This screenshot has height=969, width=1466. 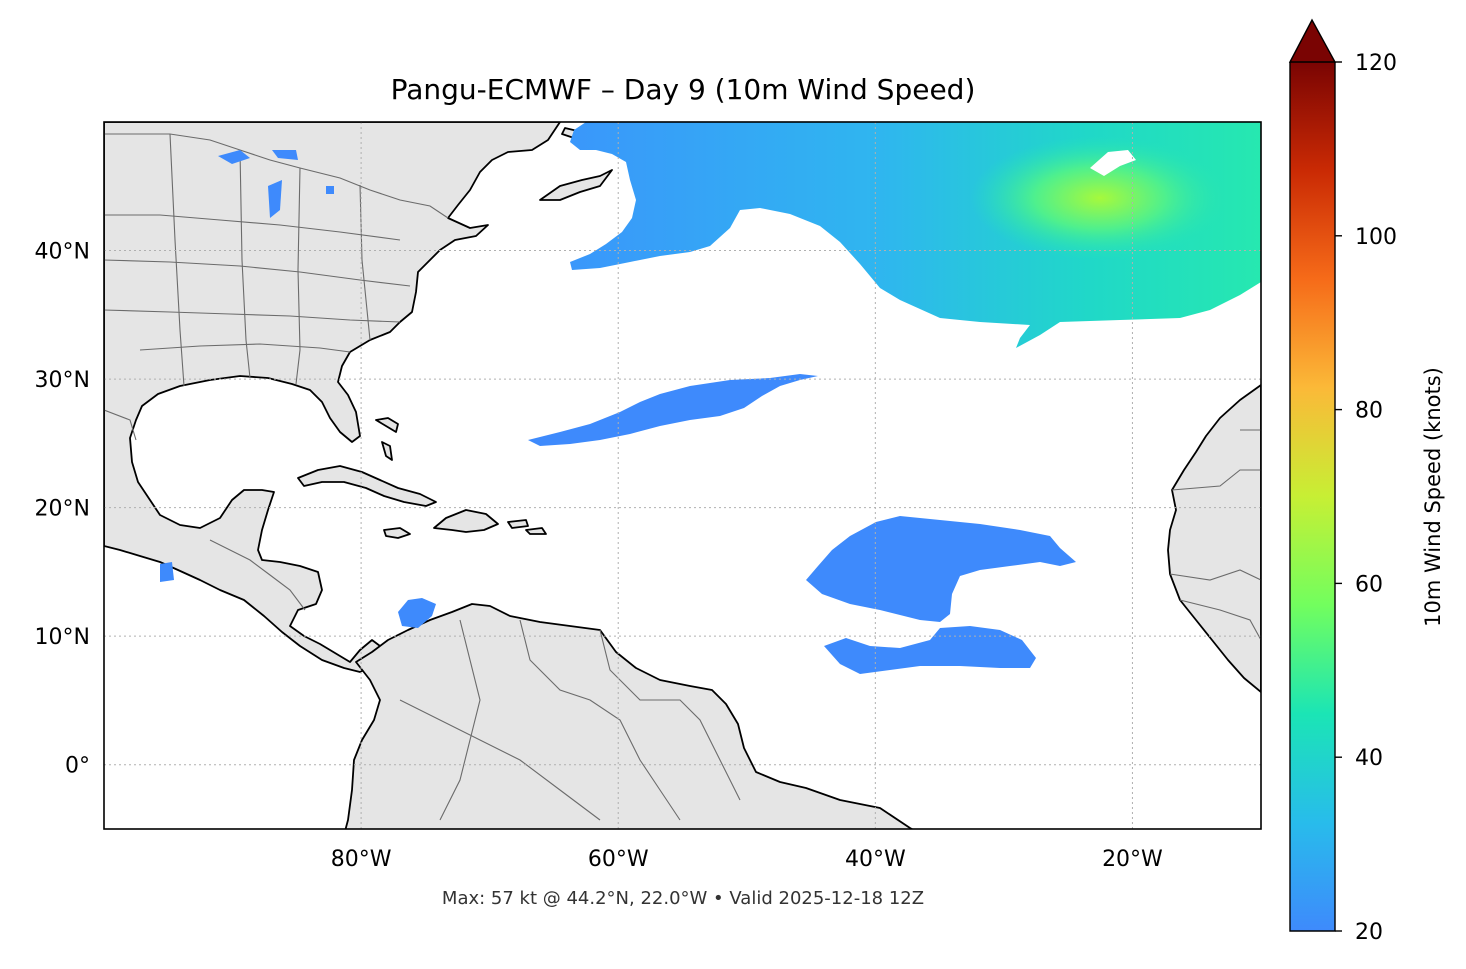 I want to click on border-central-america, so click(x=257, y=575).